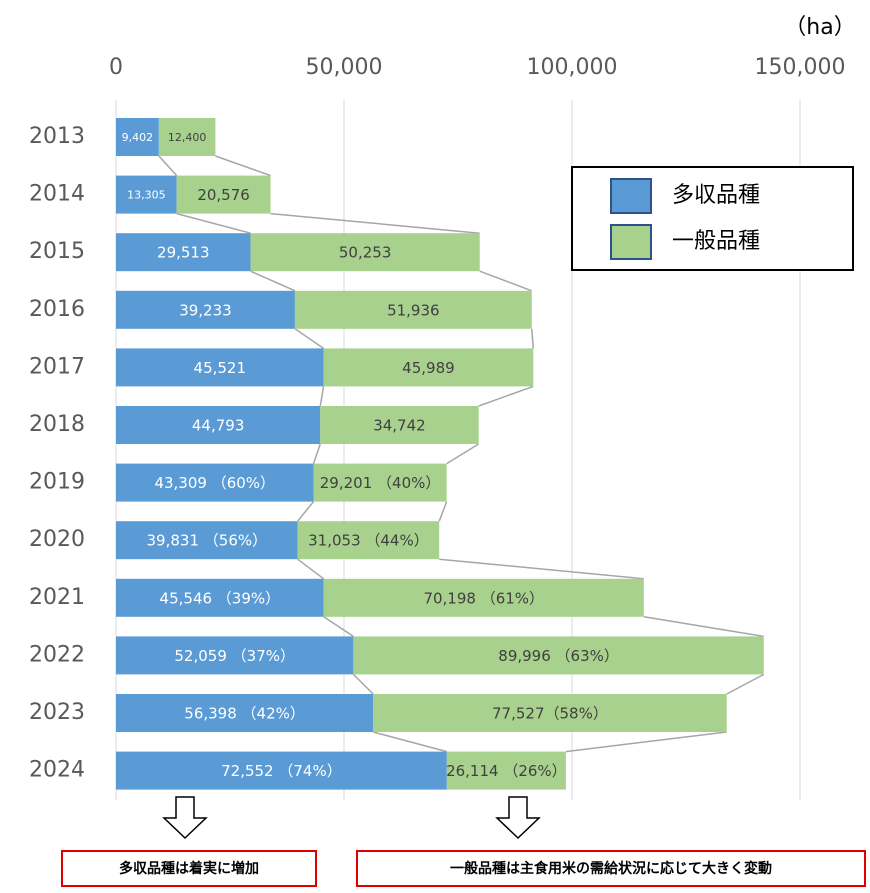 Image resolution: width=870 pixels, height=893 pixels. Describe the element at coordinates (344, 67) in the screenshot. I see `x-tick-label: 50,000` at that location.